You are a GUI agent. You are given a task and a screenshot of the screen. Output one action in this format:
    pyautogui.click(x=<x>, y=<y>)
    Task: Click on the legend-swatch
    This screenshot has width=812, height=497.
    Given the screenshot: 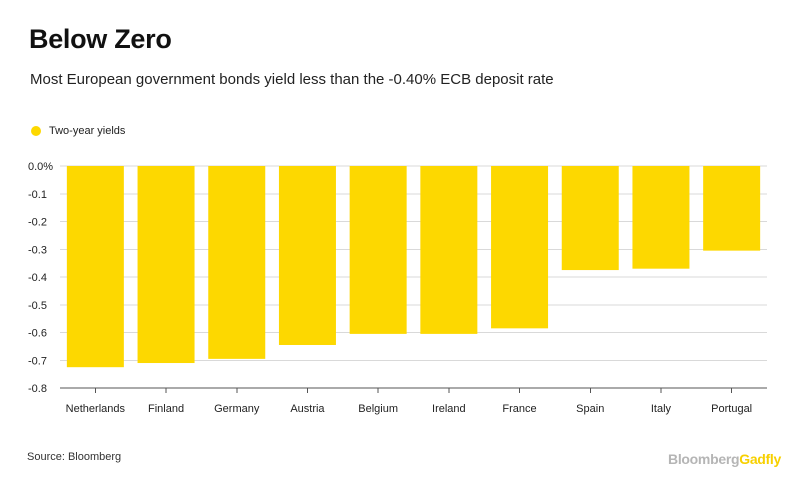 What is the action you would take?
    pyautogui.click(x=36, y=131)
    